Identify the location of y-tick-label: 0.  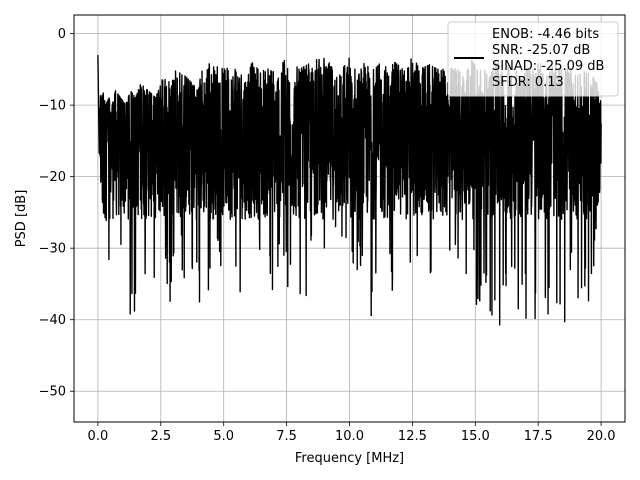
(62, 34).